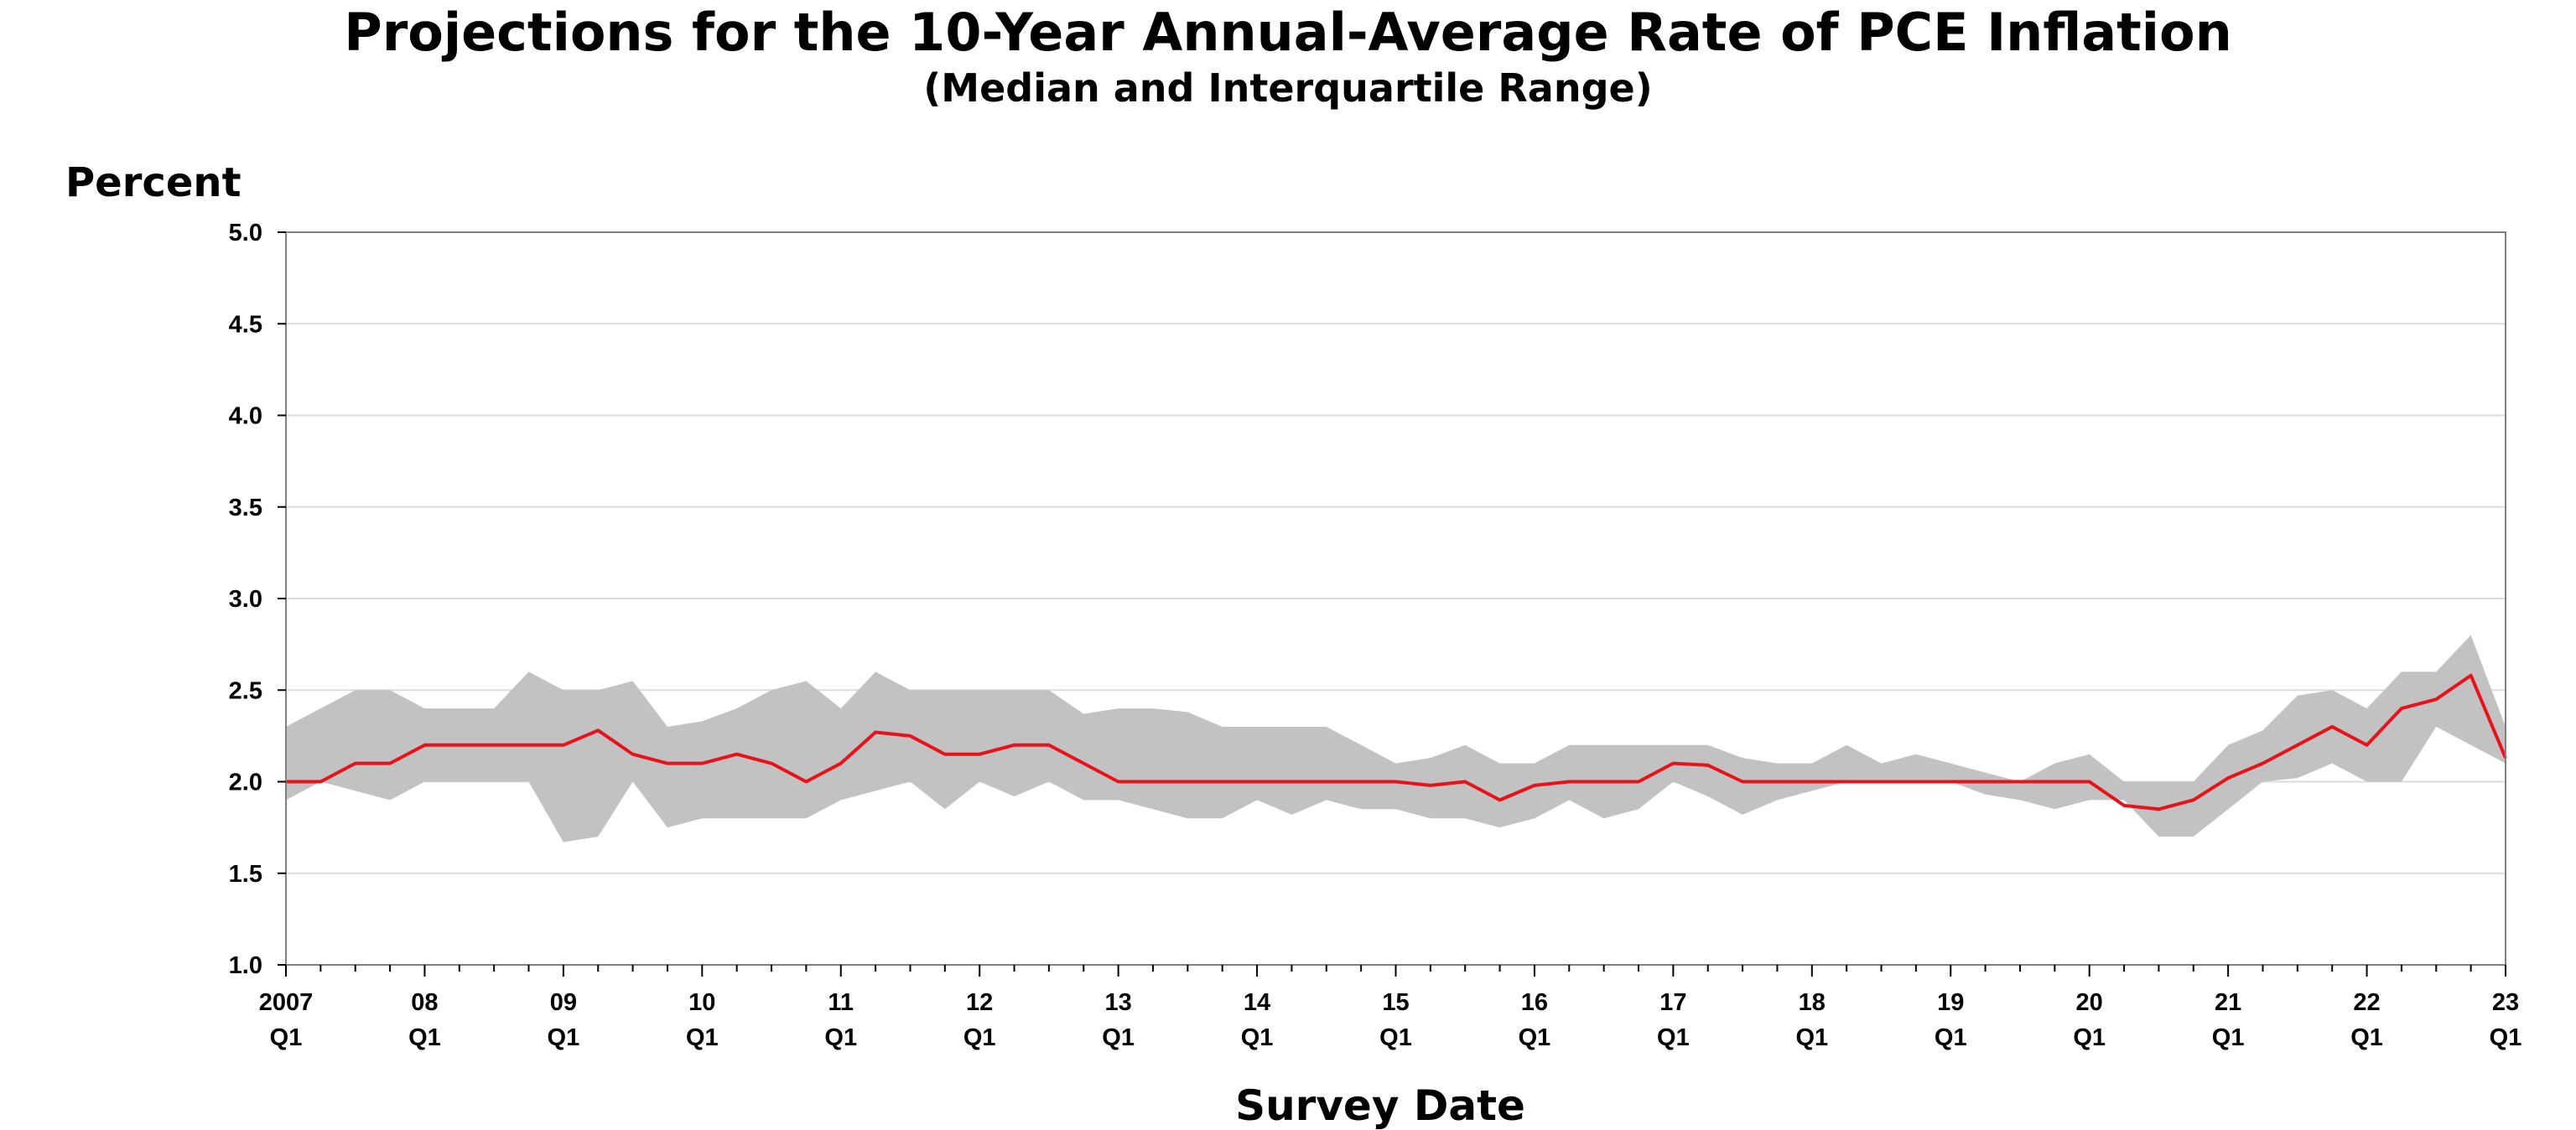 This screenshot has width=2576, height=1130. Describe the element at coordinates (245, 233) in the screenshot. I see `y-tick-label: 5.0` at that location.